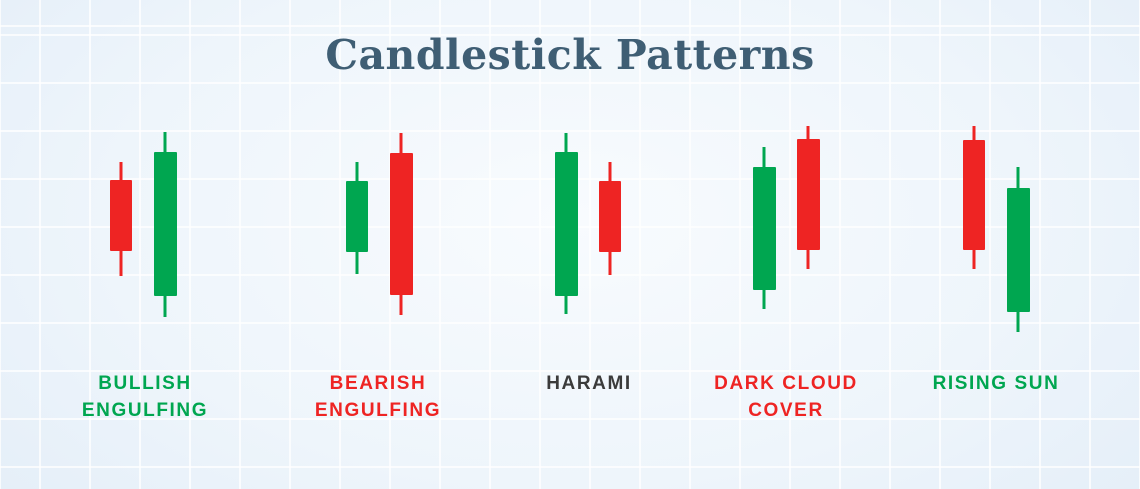 The height and width of the screenshot is (489, 1140). I want to click on pattern-label-line: DARK CLOUD, so click(786, 383).